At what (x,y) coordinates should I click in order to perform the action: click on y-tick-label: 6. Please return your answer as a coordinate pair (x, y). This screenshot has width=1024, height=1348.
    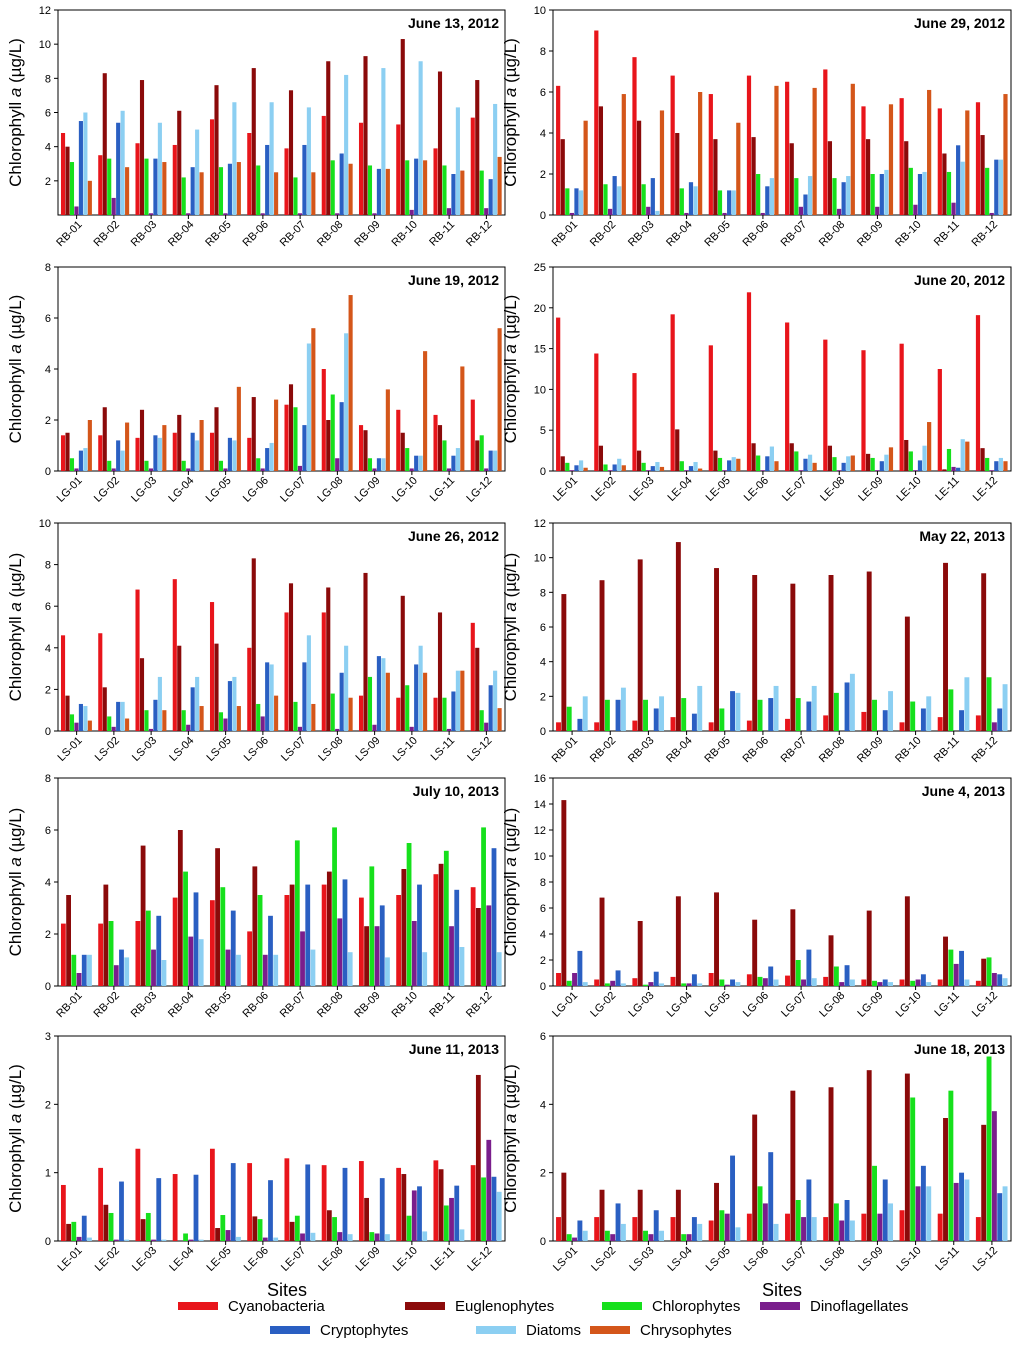
    Looking at the image, I should click on (48, 607).